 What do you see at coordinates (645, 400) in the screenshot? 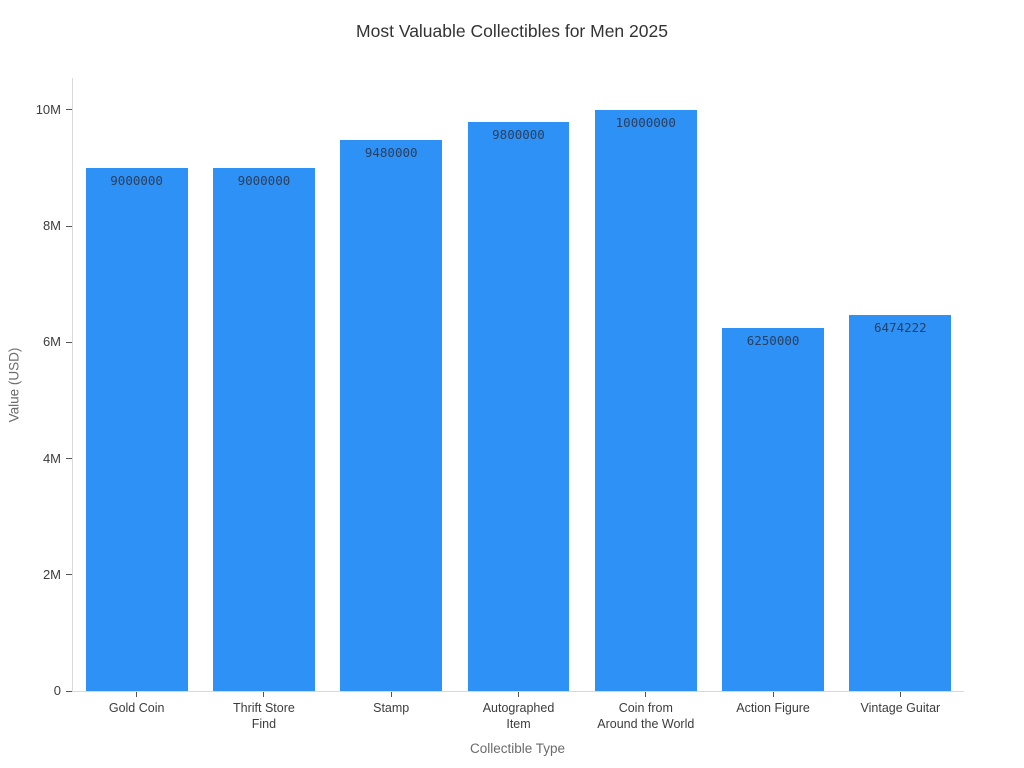
I see `bar-coin-from-around-the-world: 10000000` at bounding box center [645, 400].